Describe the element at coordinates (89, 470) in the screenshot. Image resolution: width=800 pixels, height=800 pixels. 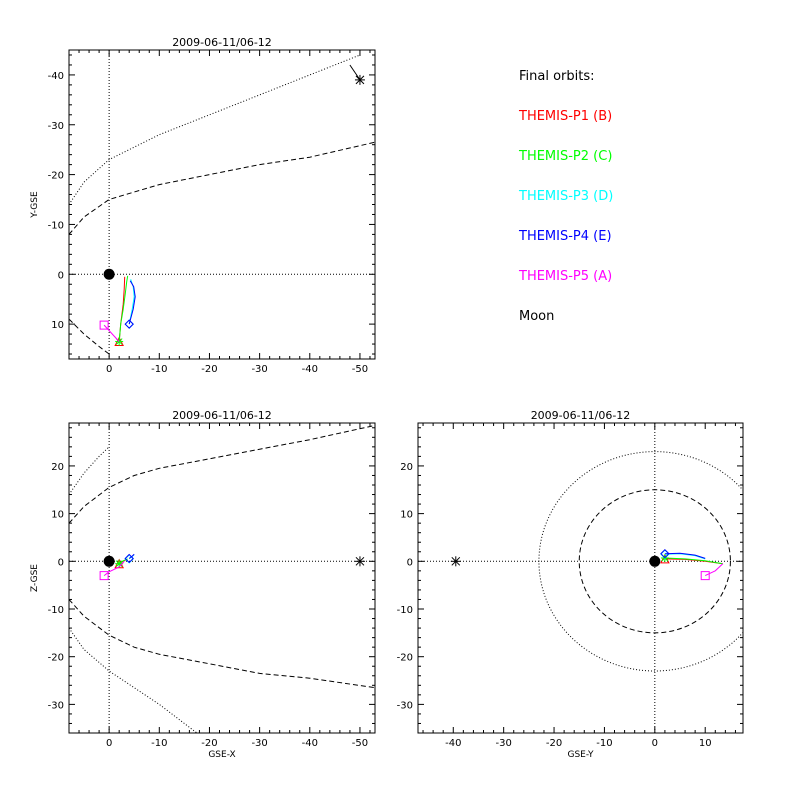
I see `bow-shock-north-curve` at that location.